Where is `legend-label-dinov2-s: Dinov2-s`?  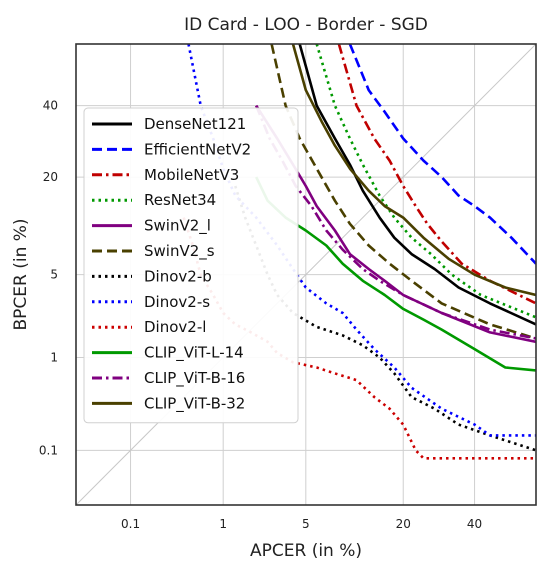
legend-label-dinov2-s: Dinov2-s is located at coordinates (177, 302).